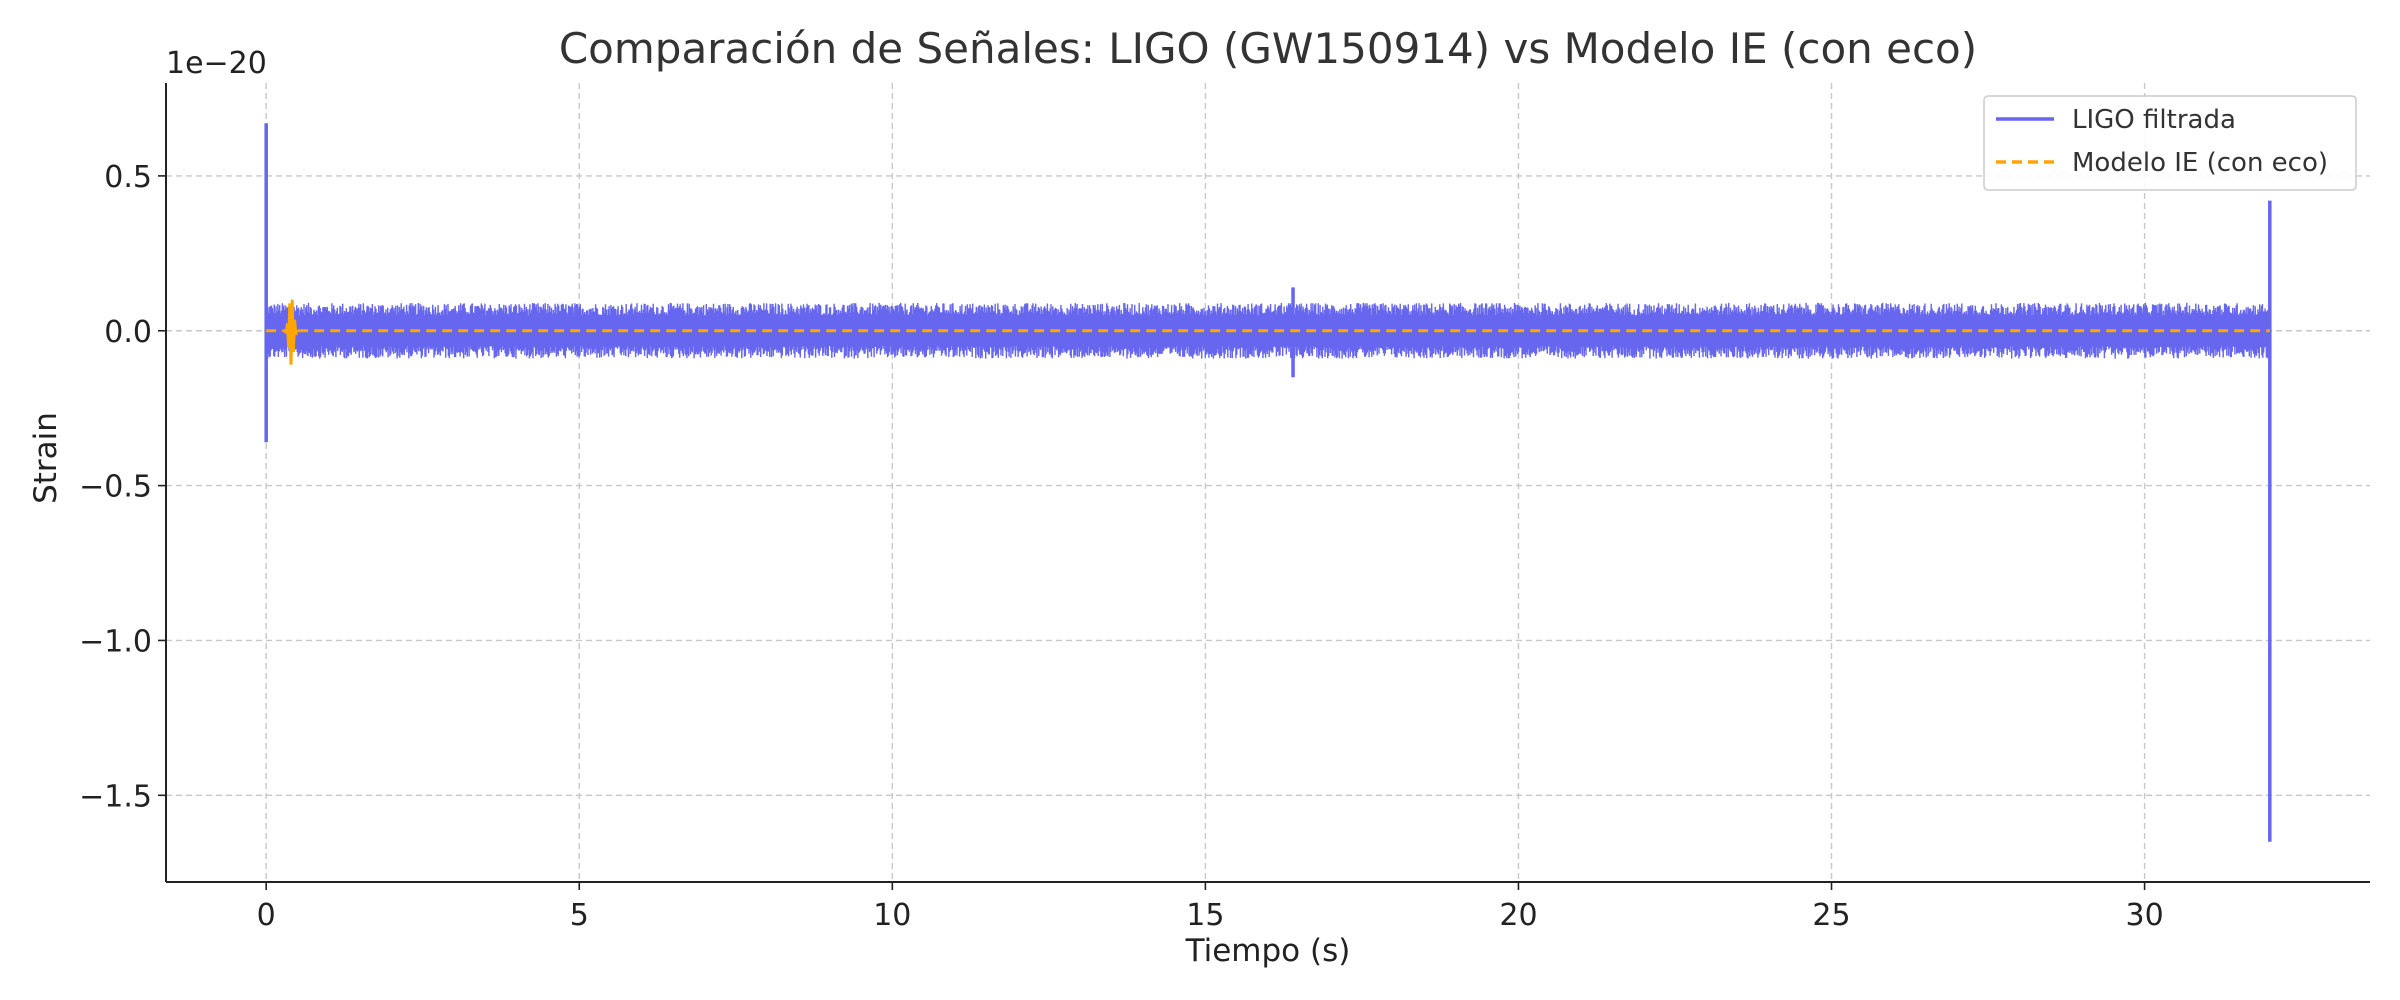  Describe the element at coordinates (115, 796) in the screenshot. I see `y-tick-label: −1.5` at that location.